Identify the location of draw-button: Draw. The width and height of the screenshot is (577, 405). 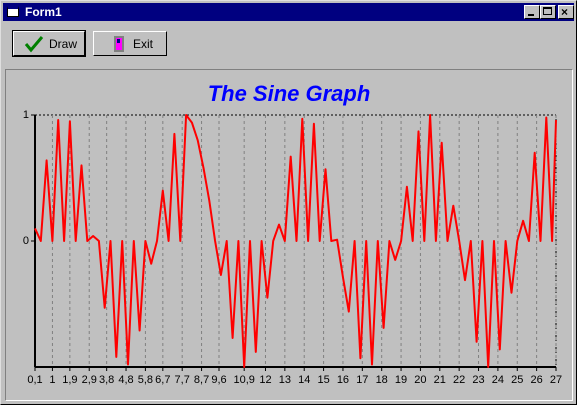
(49, 43).